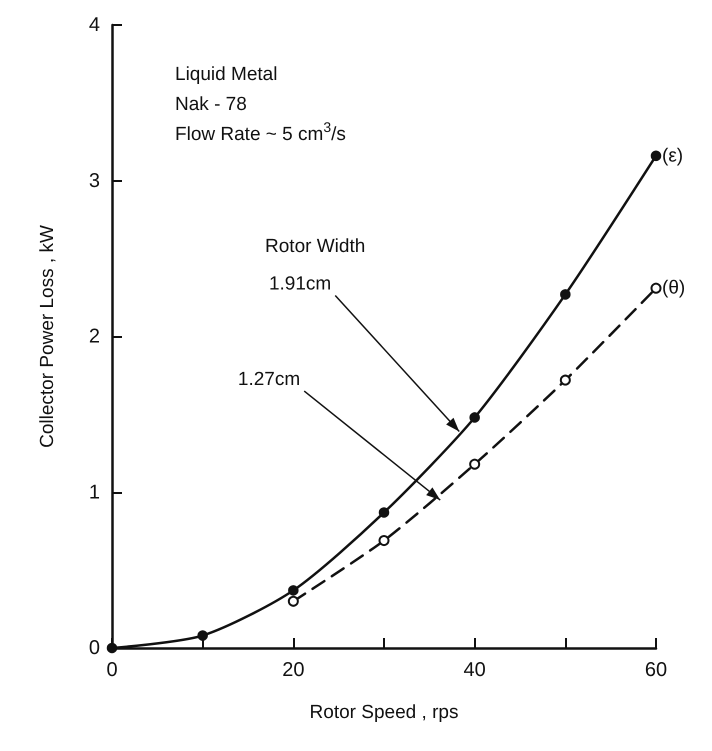 The image size is (712, 751). What do you see at coordinates (94, 648) in the screenshot?
I see `y-tick-label: 0` at bounding box center [94, 648].